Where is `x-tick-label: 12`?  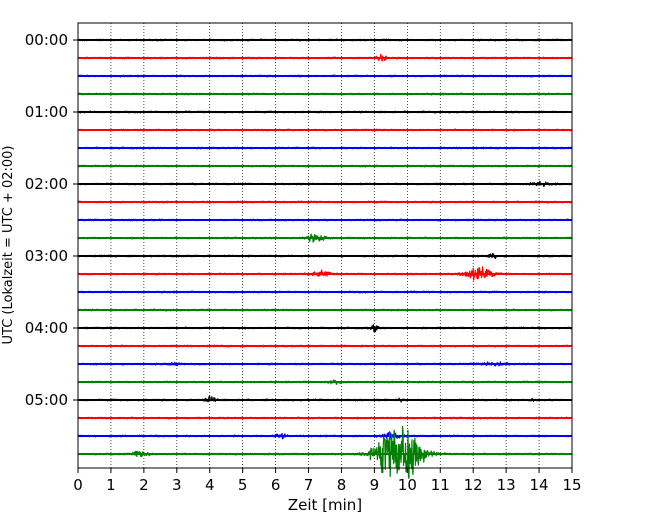 x-tick-label: 12 is located at coordinates (473, 485).